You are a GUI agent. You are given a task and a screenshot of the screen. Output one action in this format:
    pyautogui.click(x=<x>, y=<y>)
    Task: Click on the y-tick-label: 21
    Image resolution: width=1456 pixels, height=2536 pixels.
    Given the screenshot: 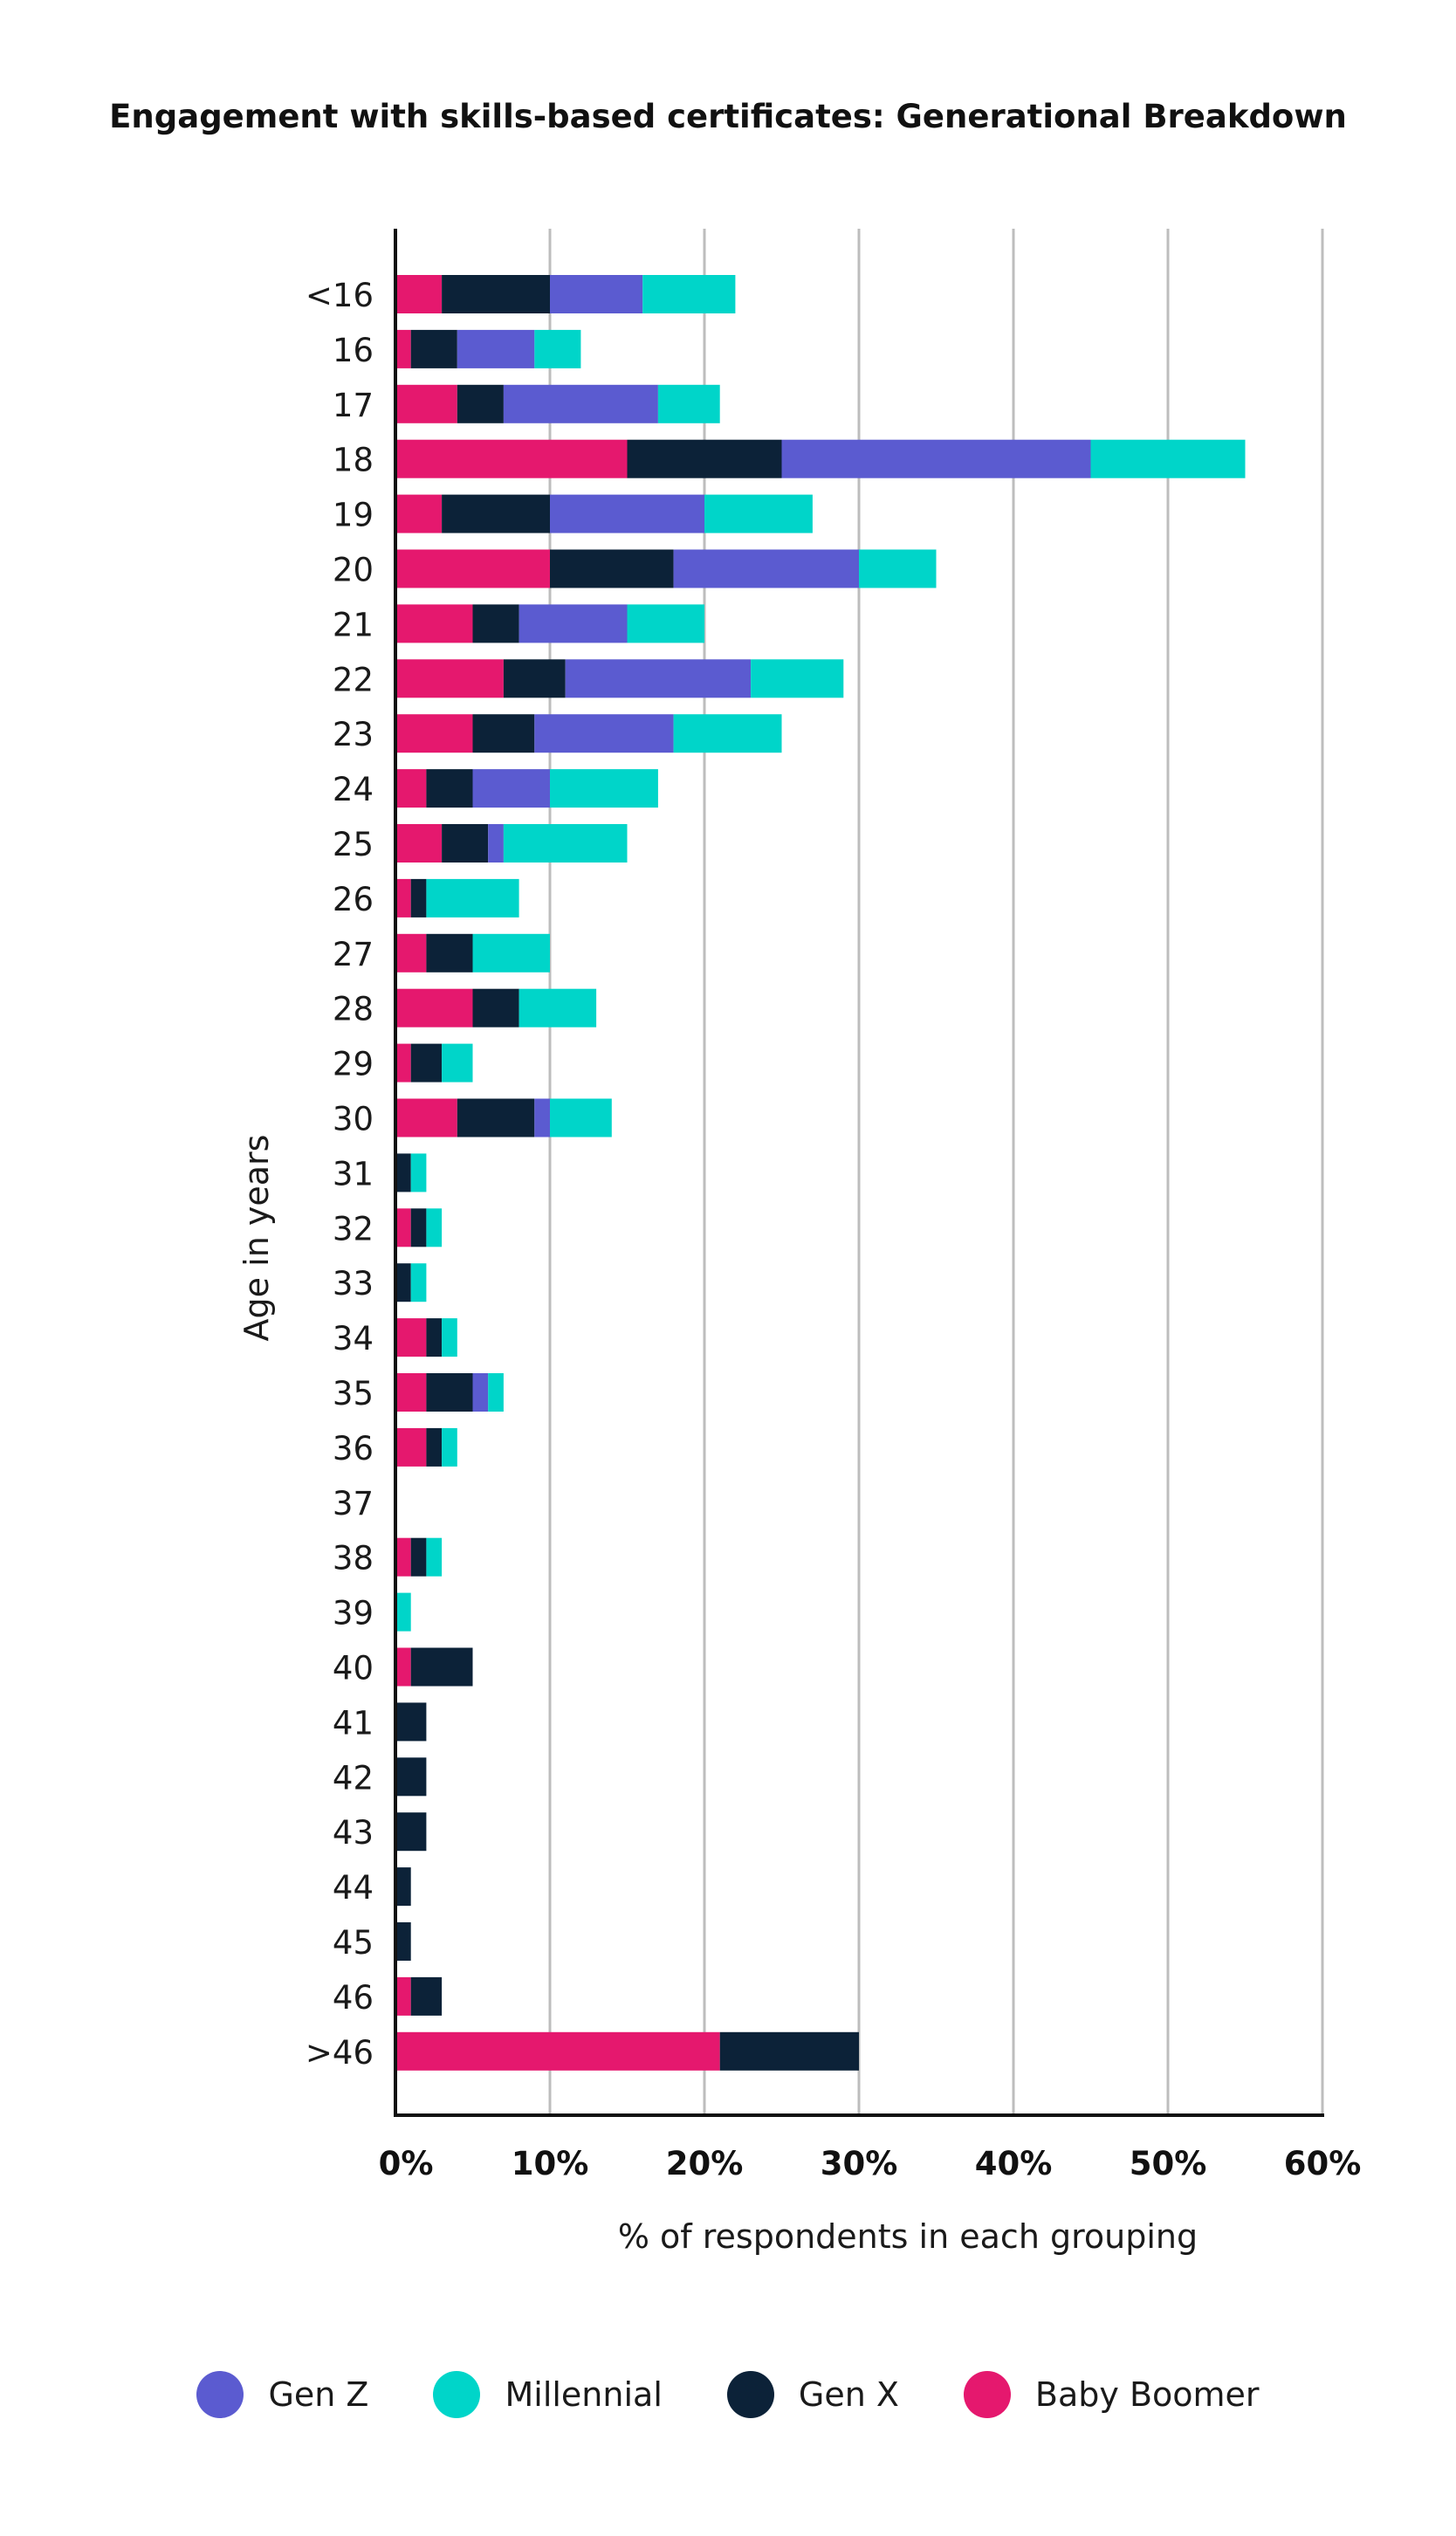 What is the action you would take?
    pyautogui.click(x=353, y=624)
    